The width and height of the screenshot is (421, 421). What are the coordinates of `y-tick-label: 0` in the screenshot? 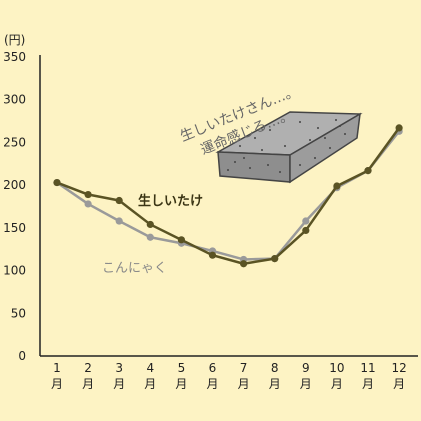 It's located at (22, 356).